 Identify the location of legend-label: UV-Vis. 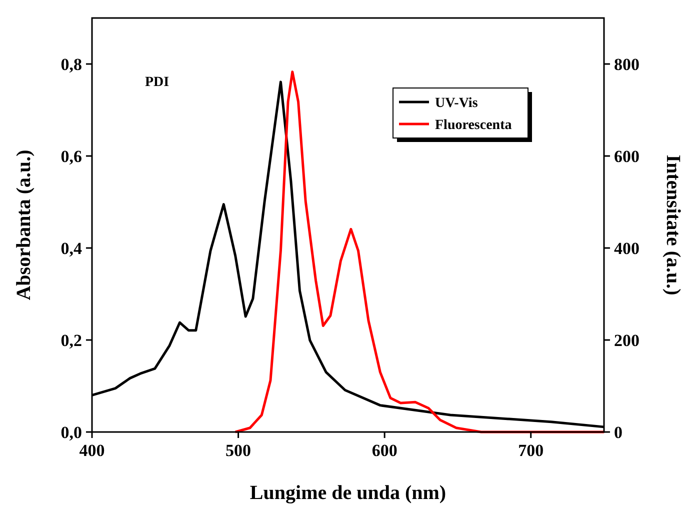
(456, 103).